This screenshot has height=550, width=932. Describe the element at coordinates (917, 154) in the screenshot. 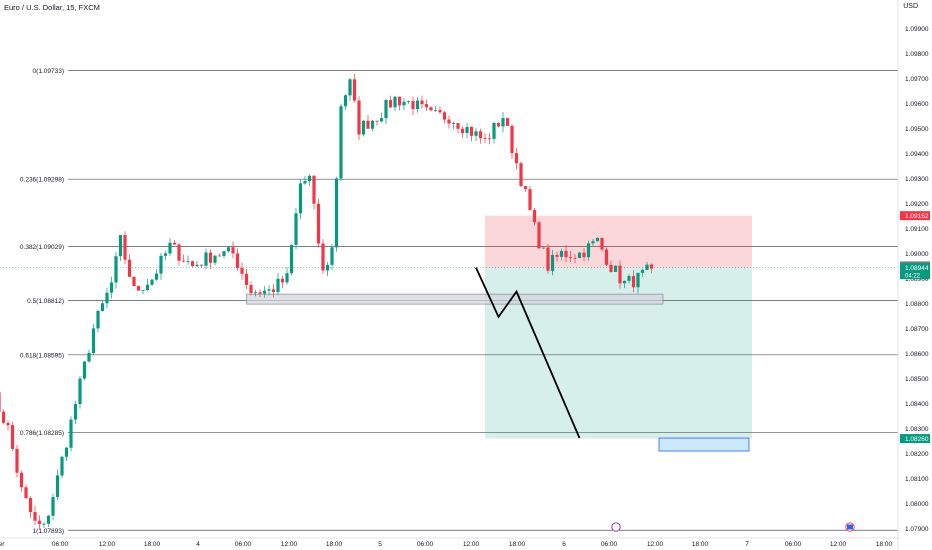

I see `price-tick-label: 1.09400` at that location.